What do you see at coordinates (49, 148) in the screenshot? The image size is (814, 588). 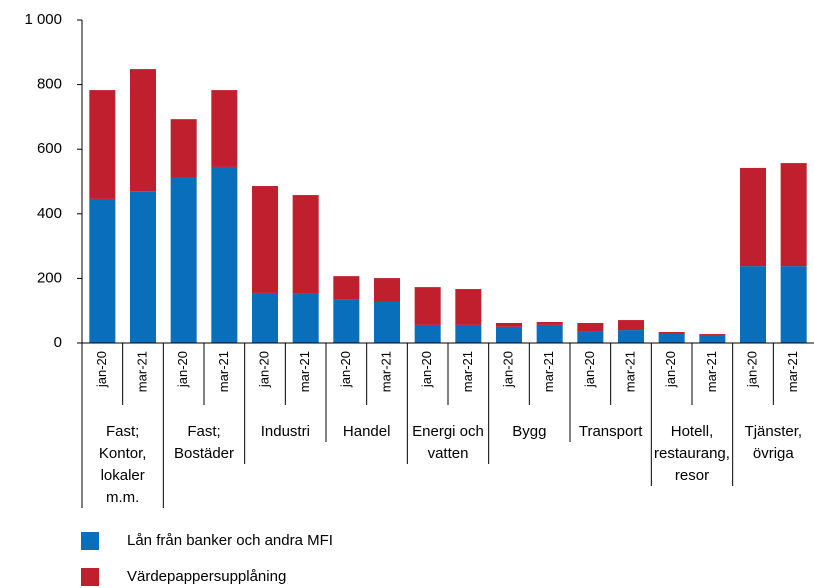 I see `y-tick-label: 600` at bounding box center [49, 148].